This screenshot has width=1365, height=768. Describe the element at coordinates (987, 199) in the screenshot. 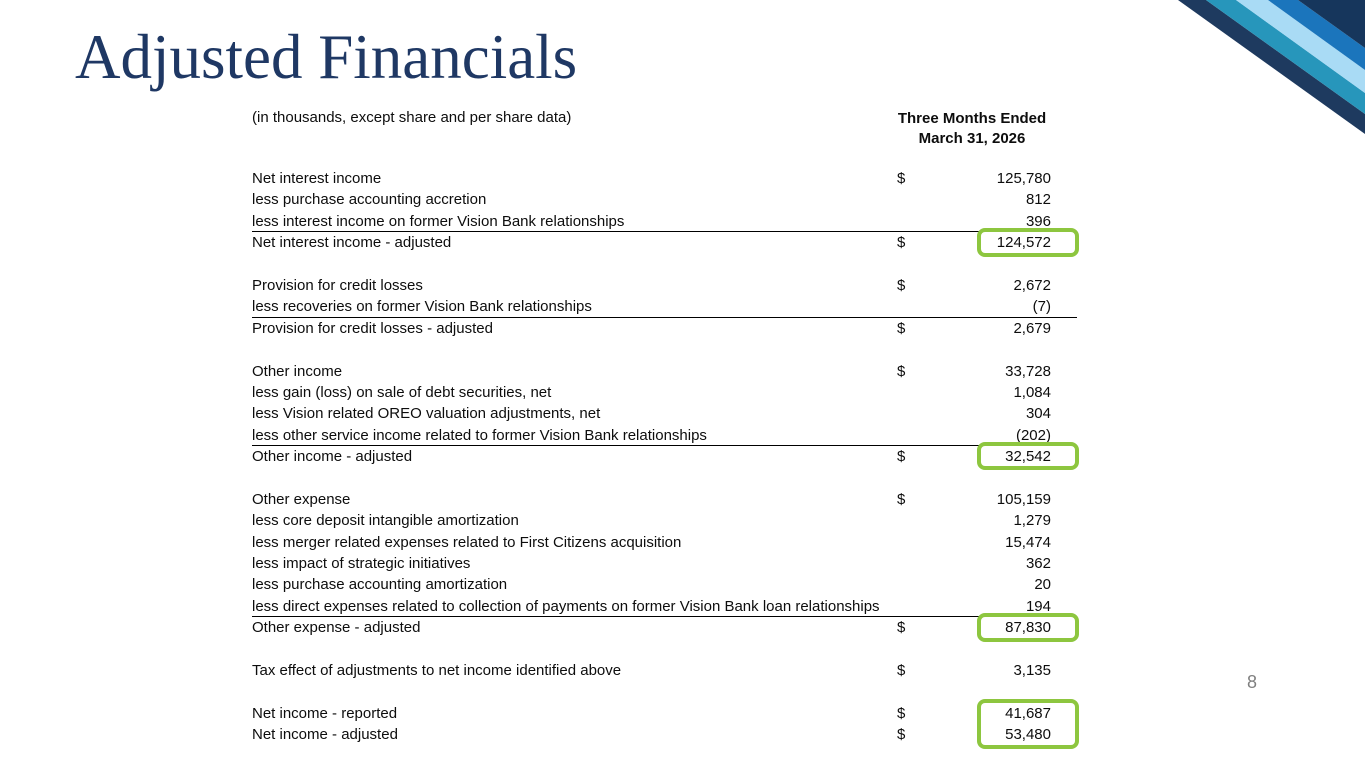

I see `row-money: 812` at that location.